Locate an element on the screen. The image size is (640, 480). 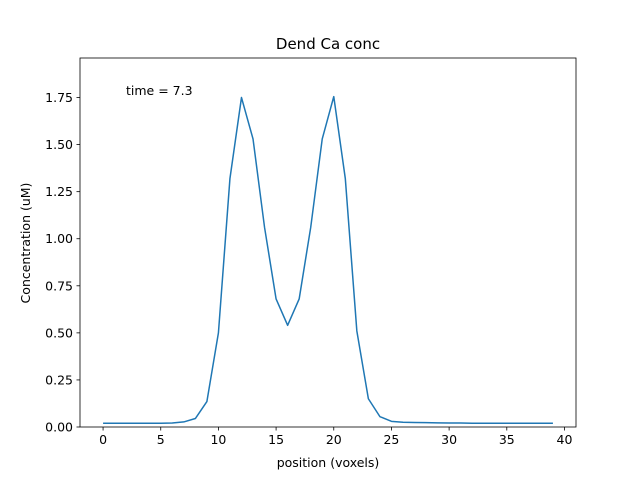
time-annotation: time = 7.3 is located at coordinates (159, 90).